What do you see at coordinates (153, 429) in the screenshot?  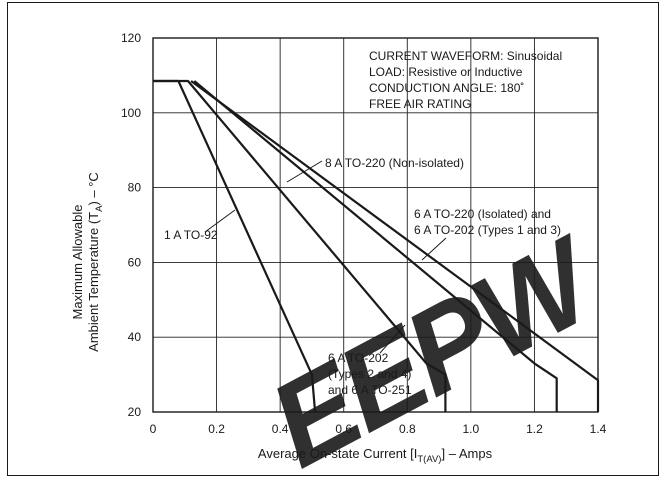 I see `x-tick-label: 0` at bounding box center [153, 429].